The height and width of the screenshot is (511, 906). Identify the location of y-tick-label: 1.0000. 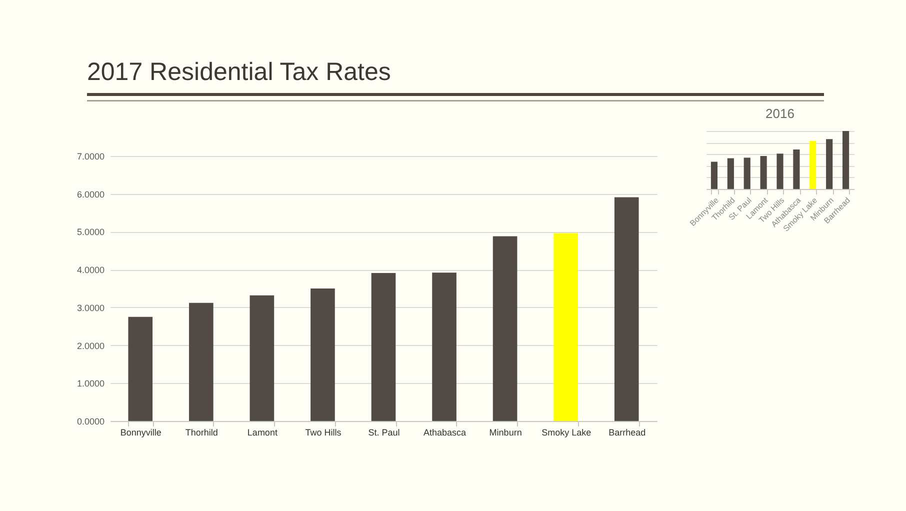
(90, 383).